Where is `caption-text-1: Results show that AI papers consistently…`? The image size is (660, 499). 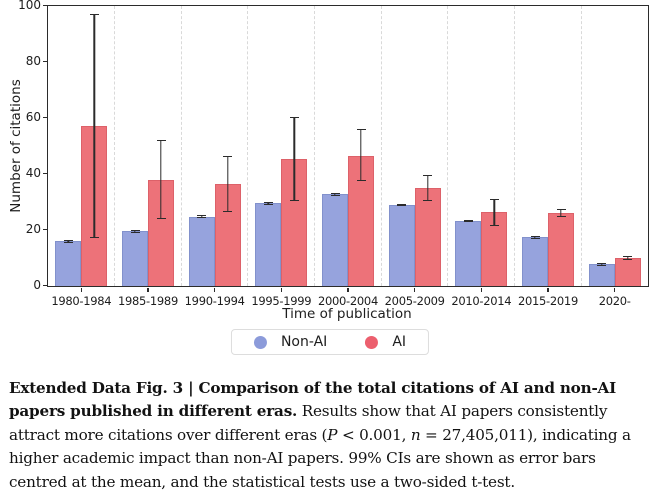 caption-text-1: Results show that AI papers consistently… is located at coordinates (308, 423).